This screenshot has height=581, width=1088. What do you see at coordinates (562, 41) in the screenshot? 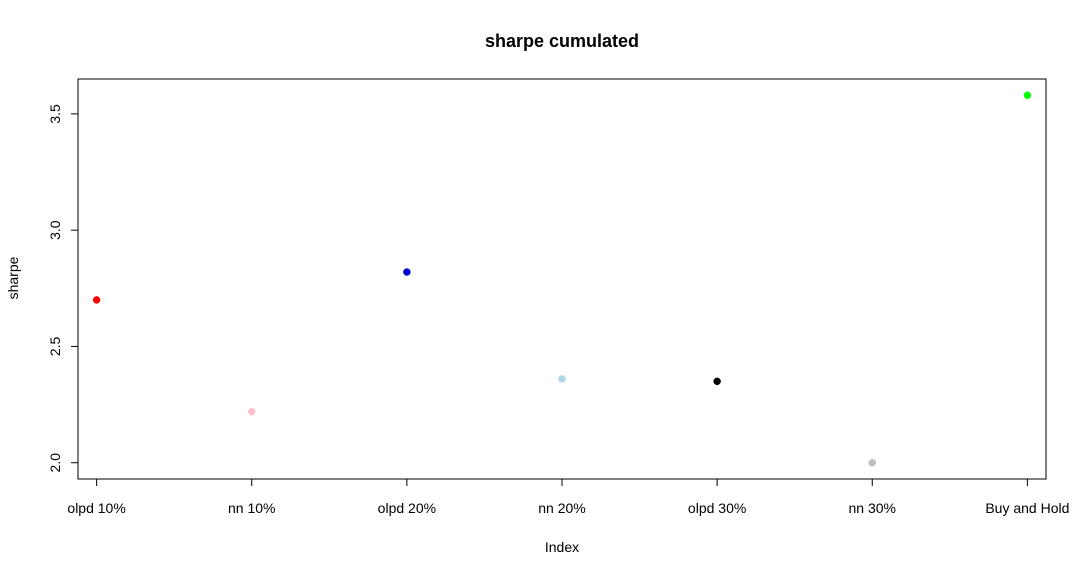
I see `chart-title: sharpe cumulated` at bounding box center [562, 41].